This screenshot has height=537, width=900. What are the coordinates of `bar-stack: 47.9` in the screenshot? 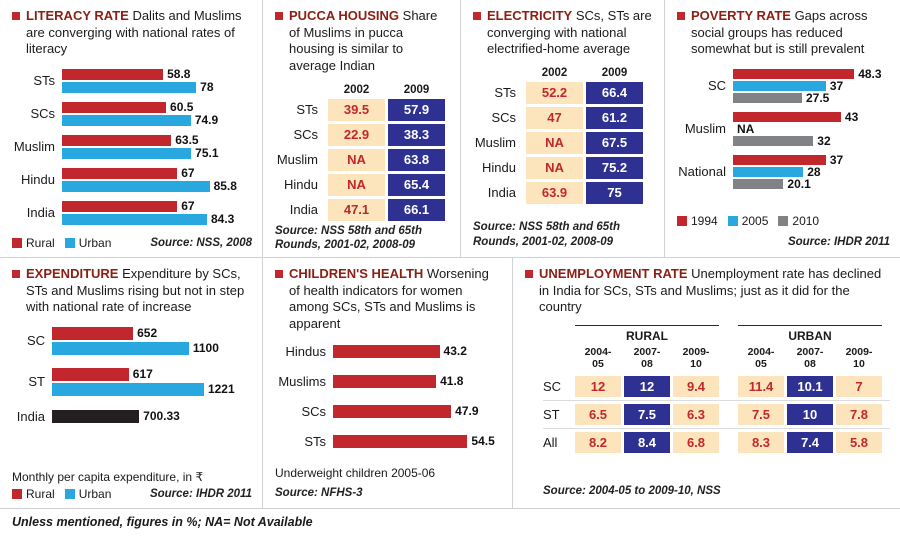 It's located at (417, 411).